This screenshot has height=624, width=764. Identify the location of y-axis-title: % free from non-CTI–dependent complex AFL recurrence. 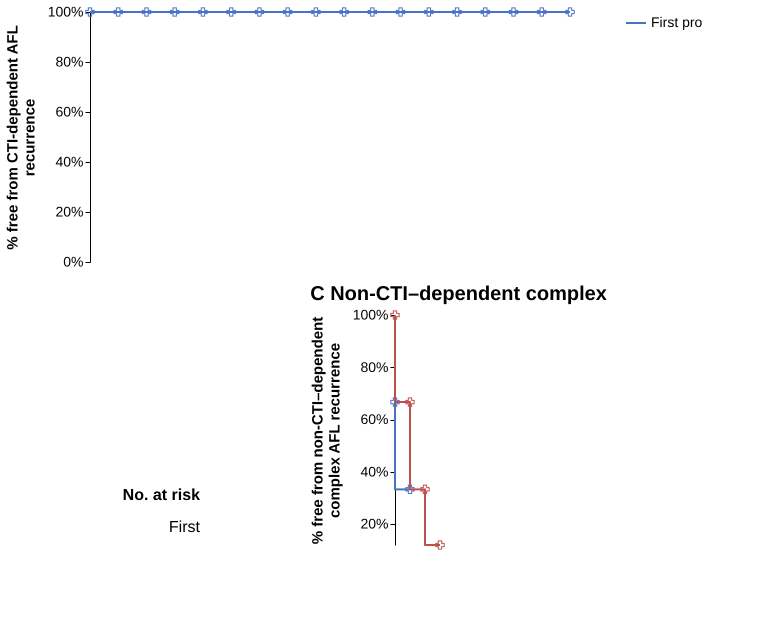
(327, 430).